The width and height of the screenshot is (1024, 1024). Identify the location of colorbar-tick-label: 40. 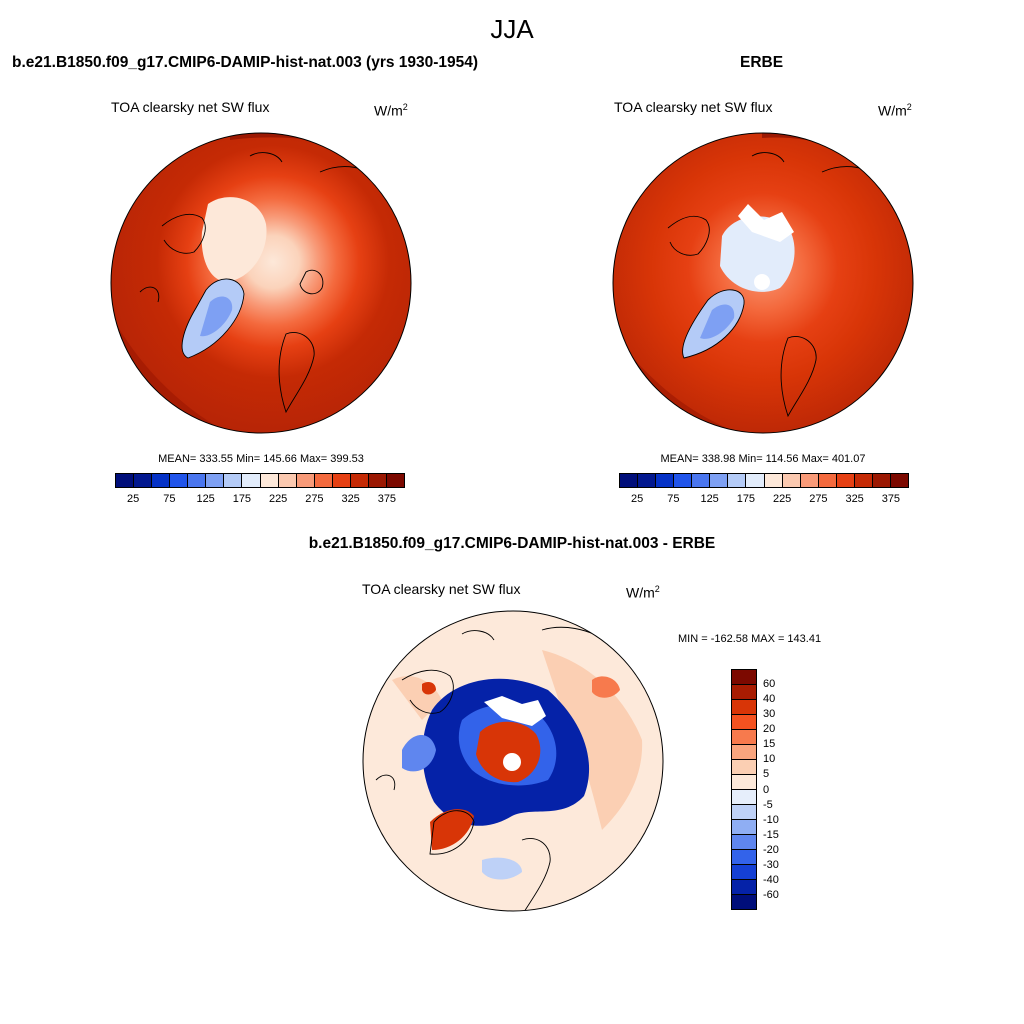
(769, 699).